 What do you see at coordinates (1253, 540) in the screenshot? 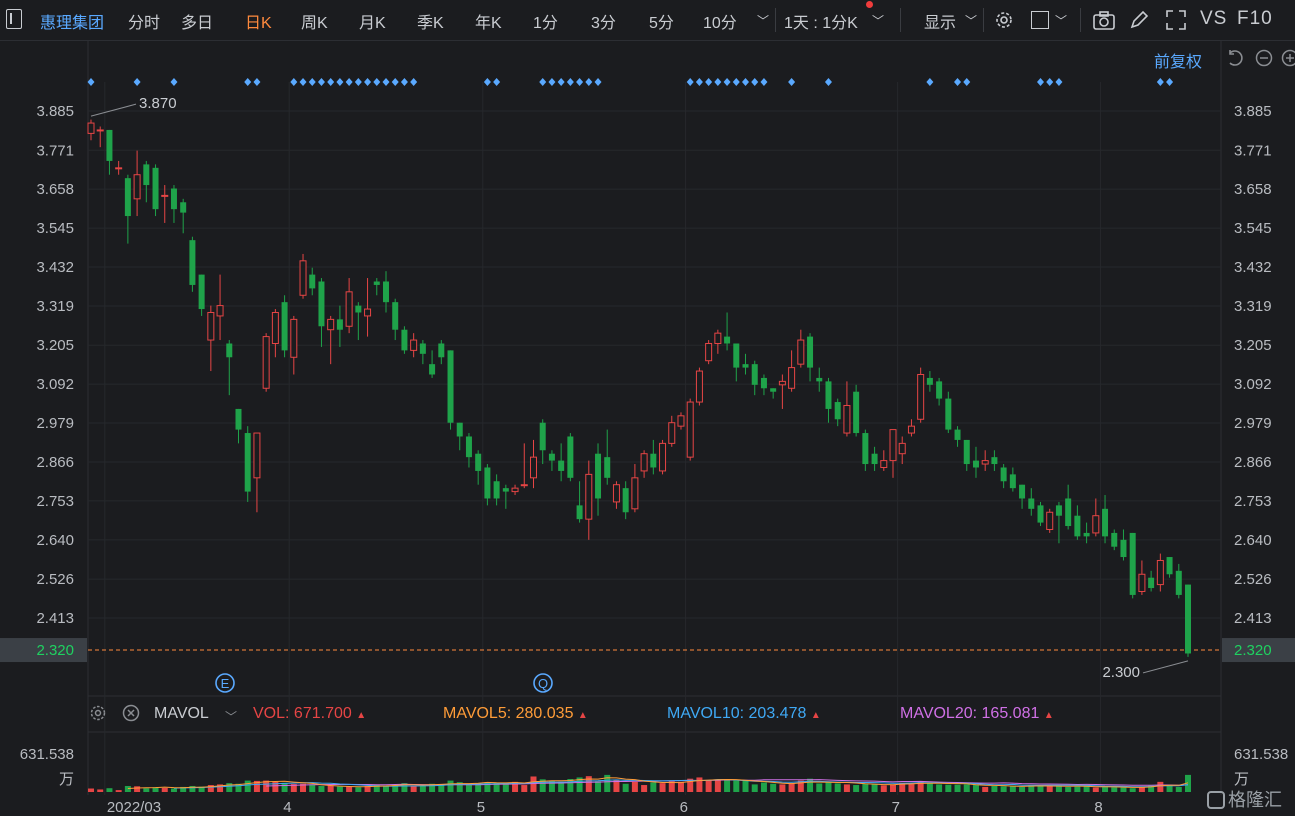
I see `price-tick-label-right: 2.640` at bounding box center [1253, 540].